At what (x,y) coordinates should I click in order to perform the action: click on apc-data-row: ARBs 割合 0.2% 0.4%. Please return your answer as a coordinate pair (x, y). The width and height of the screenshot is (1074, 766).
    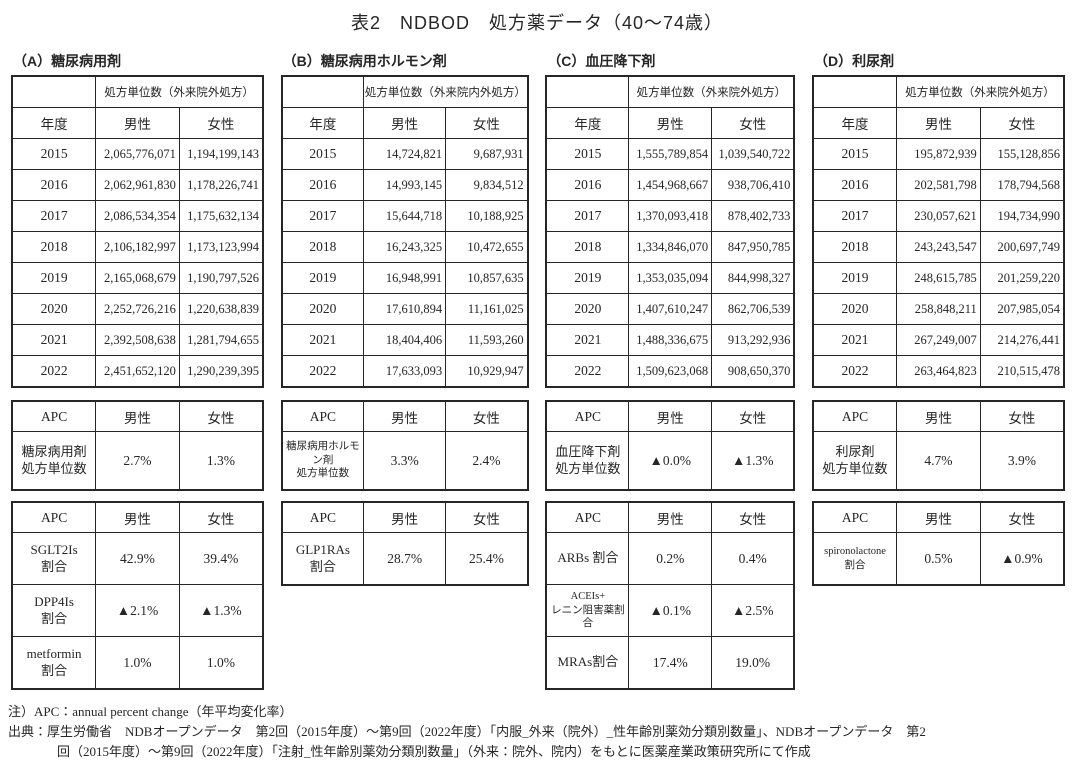
    Looking at the image, I should click on (670, 558).